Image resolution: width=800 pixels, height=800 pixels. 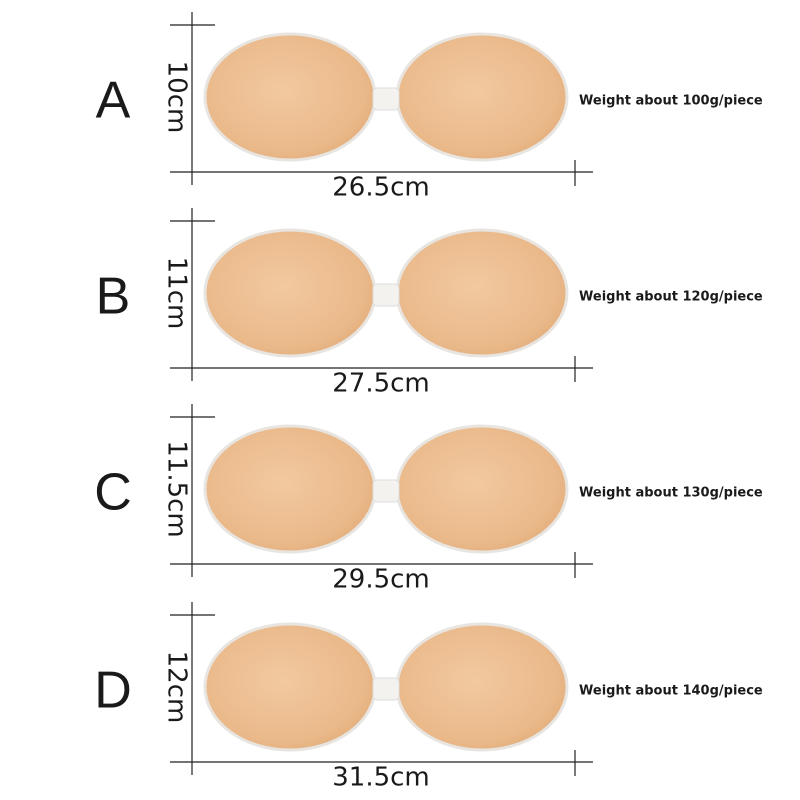 What do you see at coordinates (381, 188) in the screenshot?
I see `width-label: 26.5cm` at bounding box center [381, 188].